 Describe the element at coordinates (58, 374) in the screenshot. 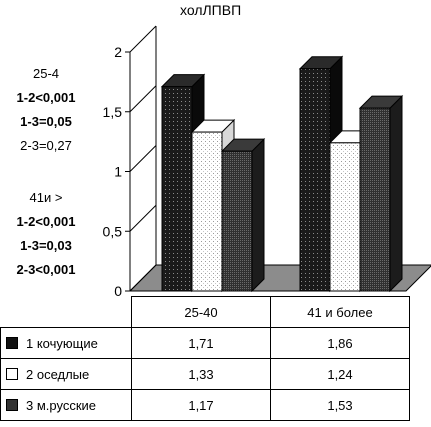

I see `legend-label: 2 оседлые` at that location.